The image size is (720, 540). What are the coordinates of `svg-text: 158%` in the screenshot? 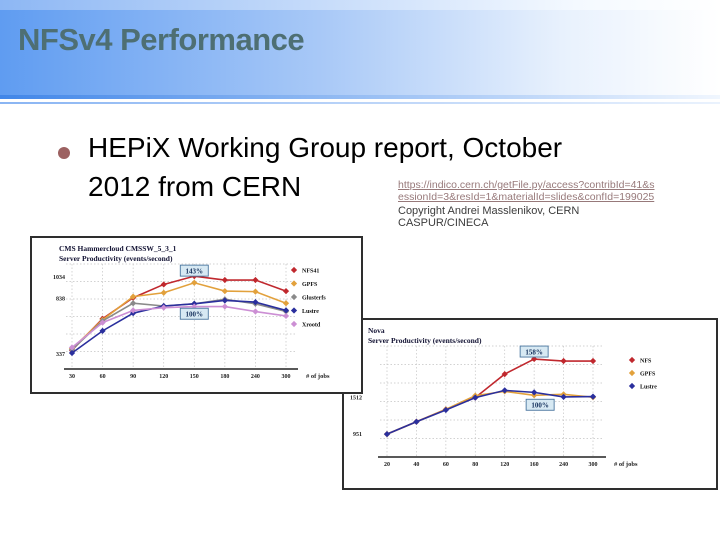 It's located at (534, 352).